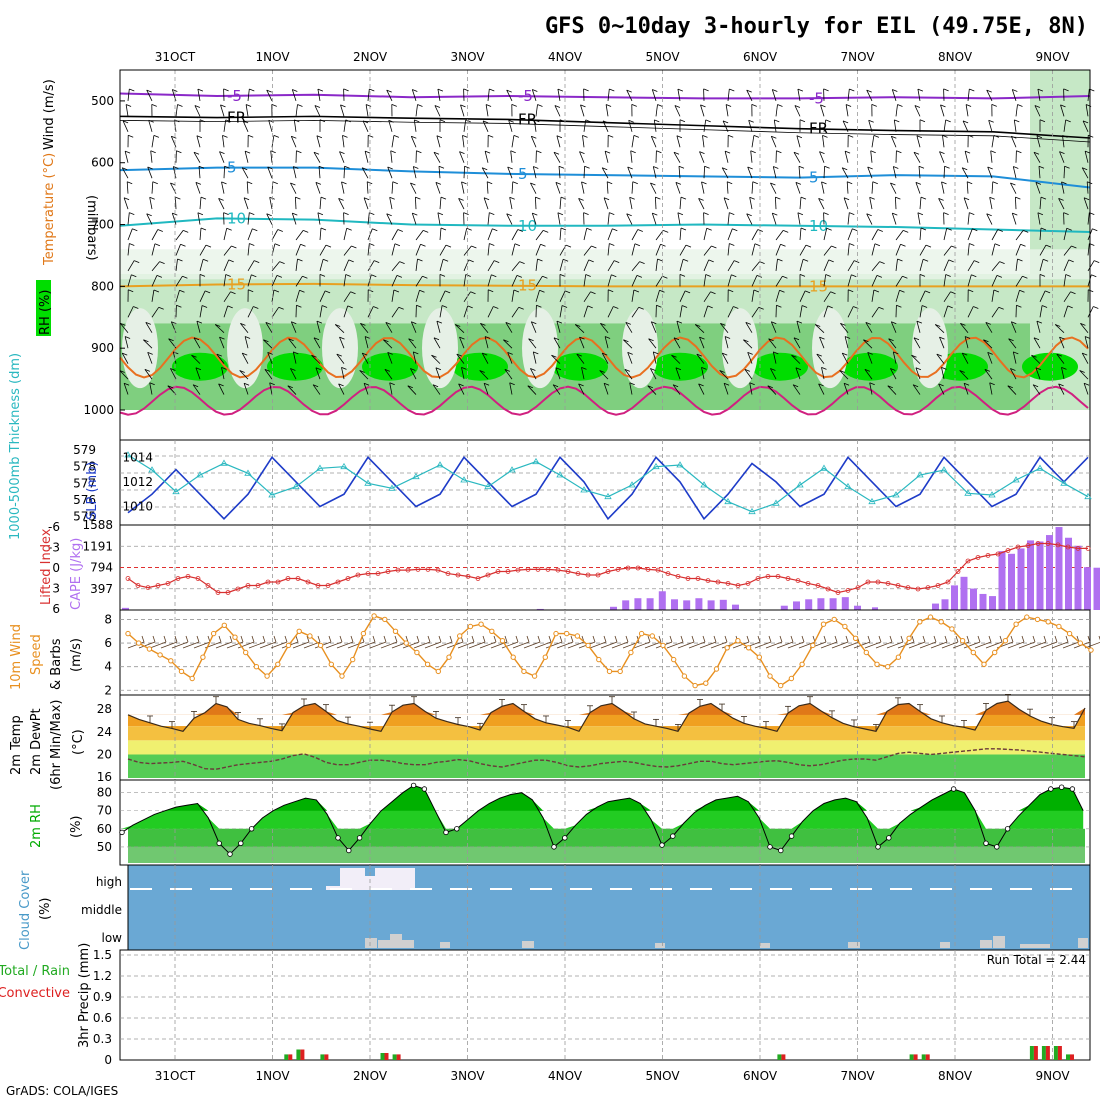 The height and width of the screenshot is (1100, 1100). Describe the element at coordinates (607, 568) in the screenshot. I see `li-line` at that location.